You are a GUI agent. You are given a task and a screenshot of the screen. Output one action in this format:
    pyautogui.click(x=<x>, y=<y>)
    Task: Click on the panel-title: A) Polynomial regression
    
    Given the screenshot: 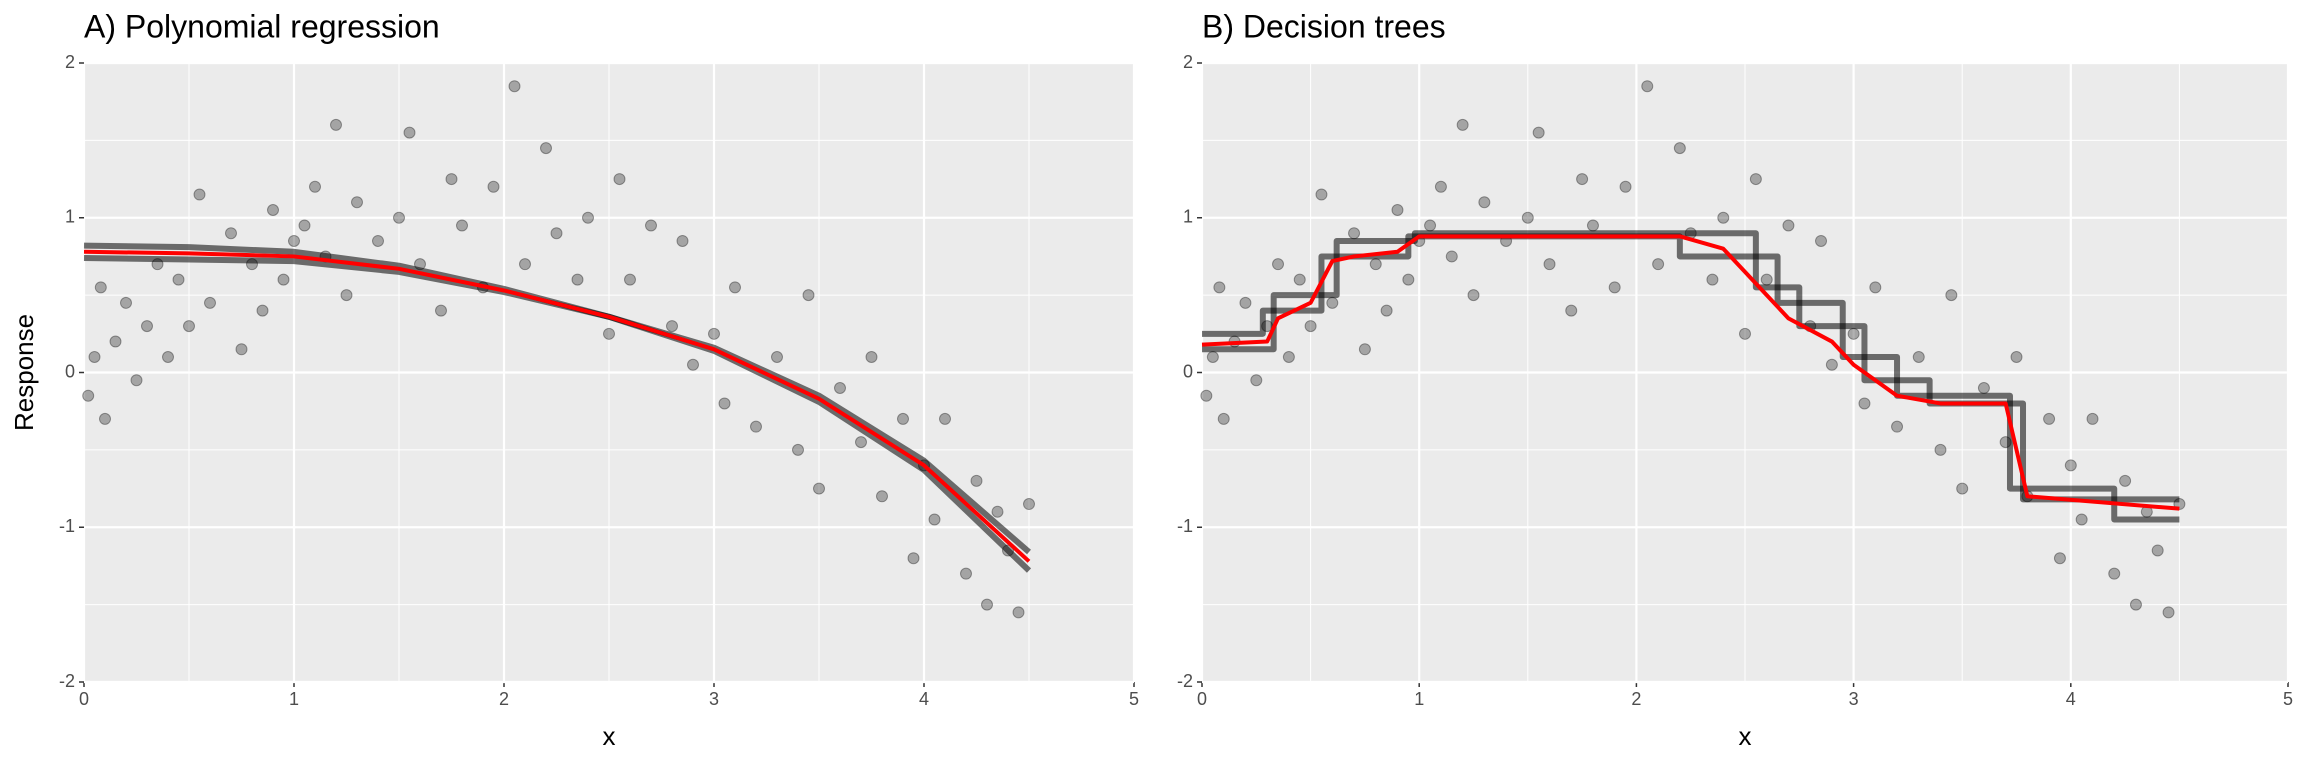 What is the action you would take?
    pyautogui.click(x=262, y=26)
    